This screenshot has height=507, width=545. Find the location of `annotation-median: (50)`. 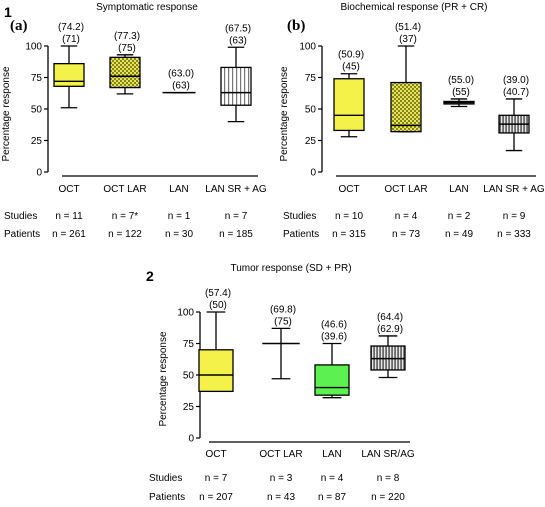

annotation-median: (50) is located at coordinates (218, 305).